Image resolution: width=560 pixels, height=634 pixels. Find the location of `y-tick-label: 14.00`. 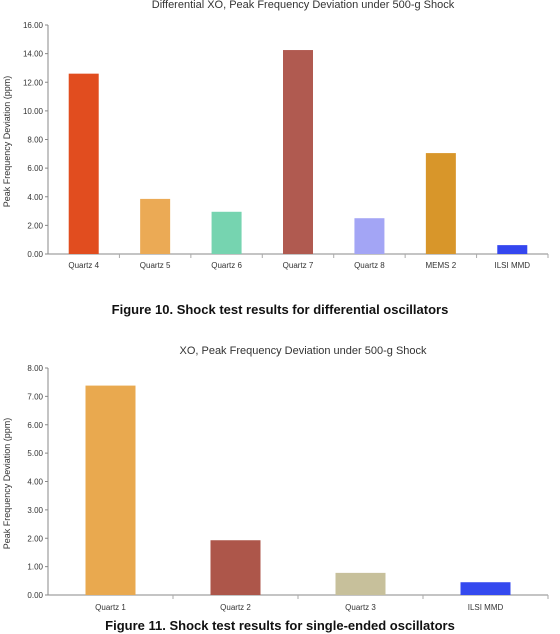

y-tick-label: 14.00 is located at coordinates (33, 54).